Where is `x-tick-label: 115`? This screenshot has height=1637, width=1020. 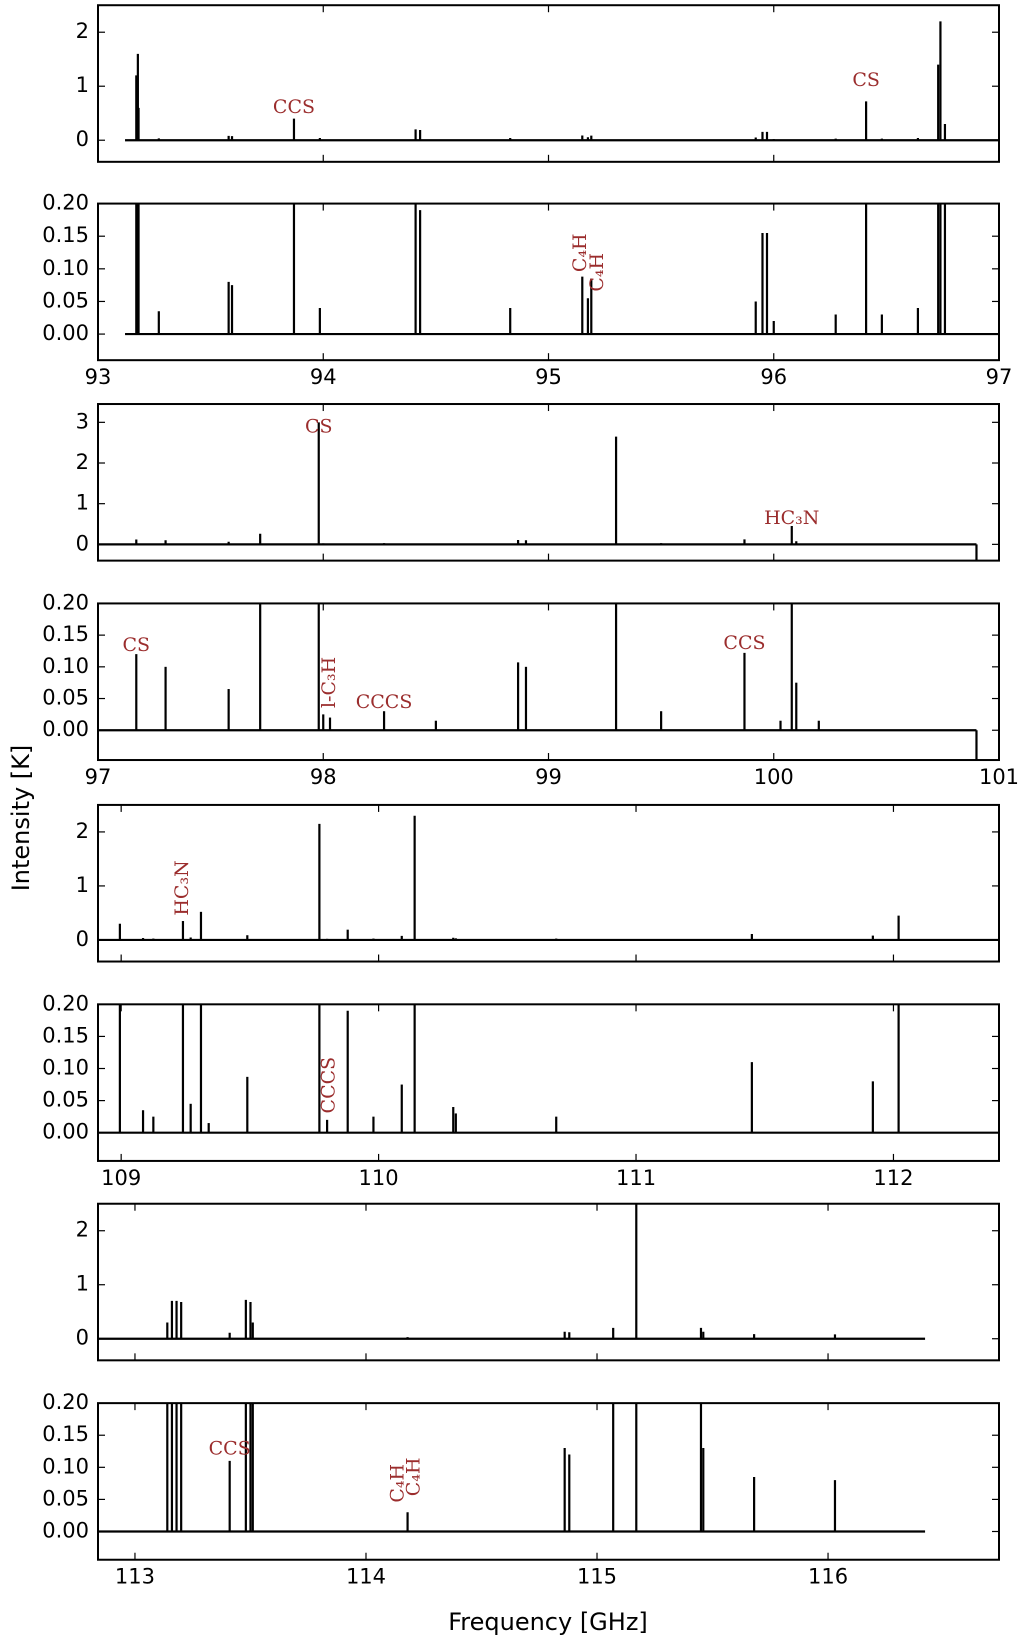
x-tick-label: 115 is located at coordinates (597, 1577).